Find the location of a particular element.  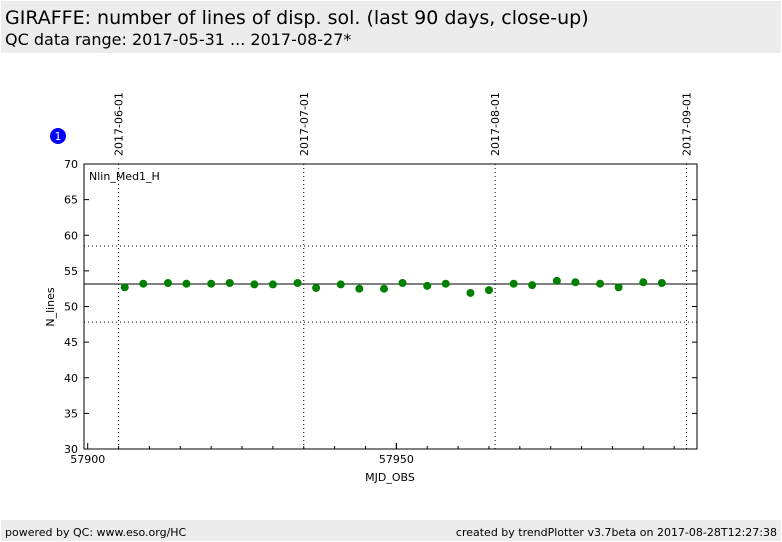

date-tick-label: 2017-09-01 is located at coordinates (687, 124).